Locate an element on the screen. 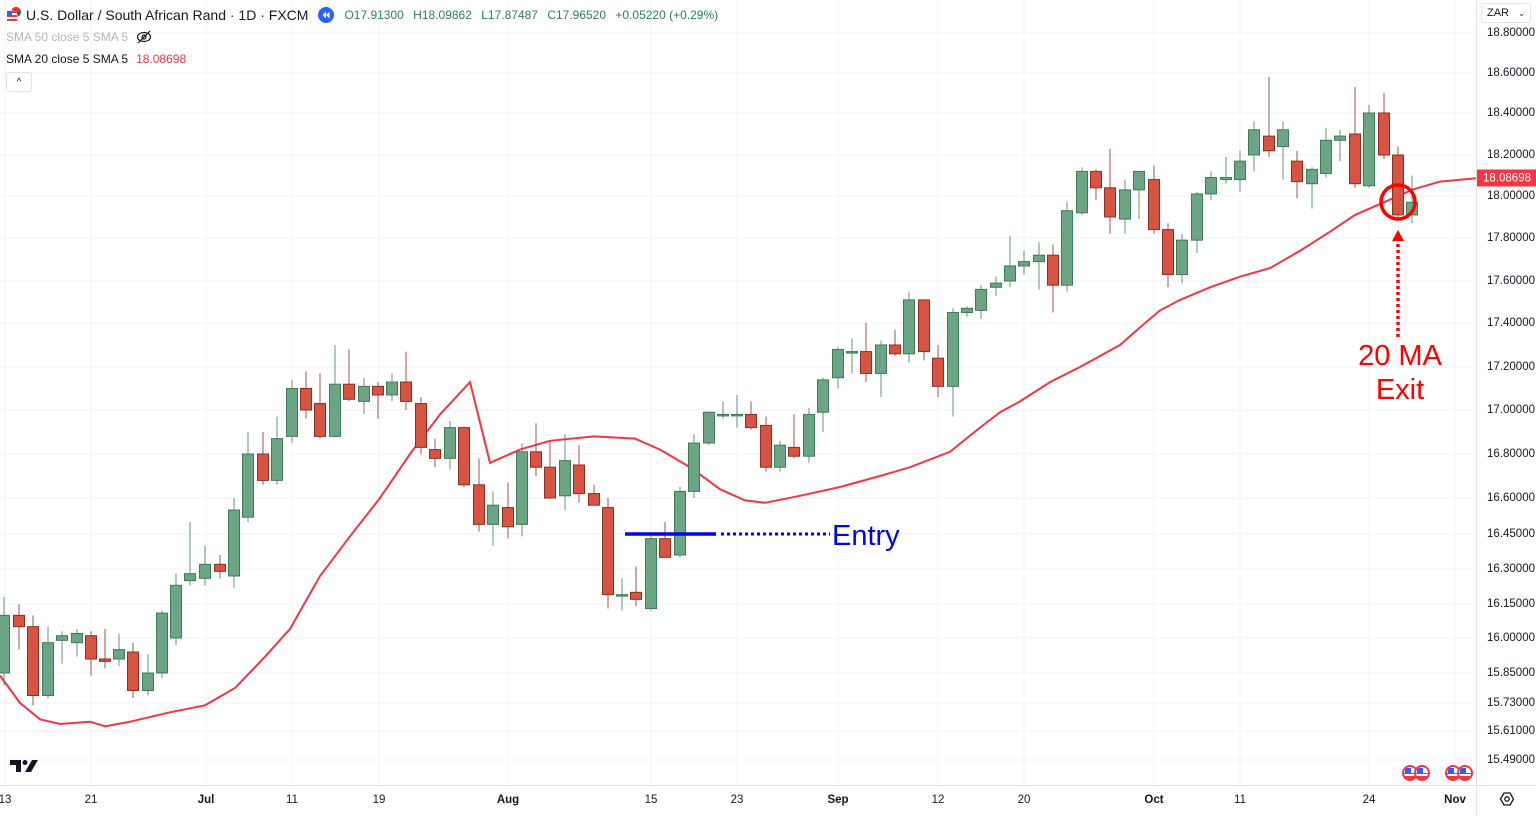  study-sma20: SMA 20 close 5 SMA 5 18.08698 is located at coordinates (365, 59).